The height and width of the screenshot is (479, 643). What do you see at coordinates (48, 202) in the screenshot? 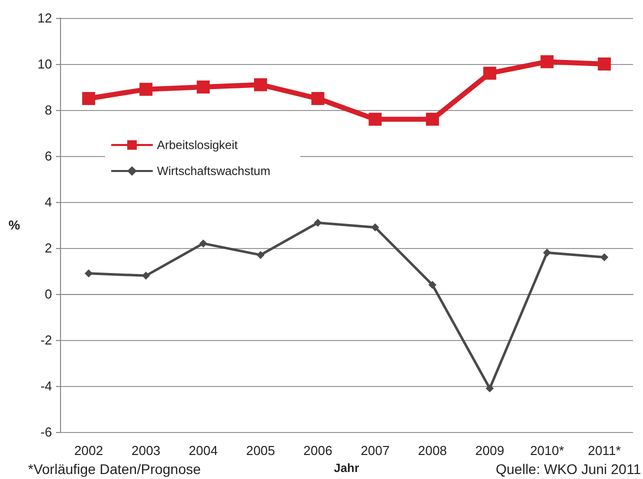
I see `y-tick-label: 4` at bounding box center [48, 202].